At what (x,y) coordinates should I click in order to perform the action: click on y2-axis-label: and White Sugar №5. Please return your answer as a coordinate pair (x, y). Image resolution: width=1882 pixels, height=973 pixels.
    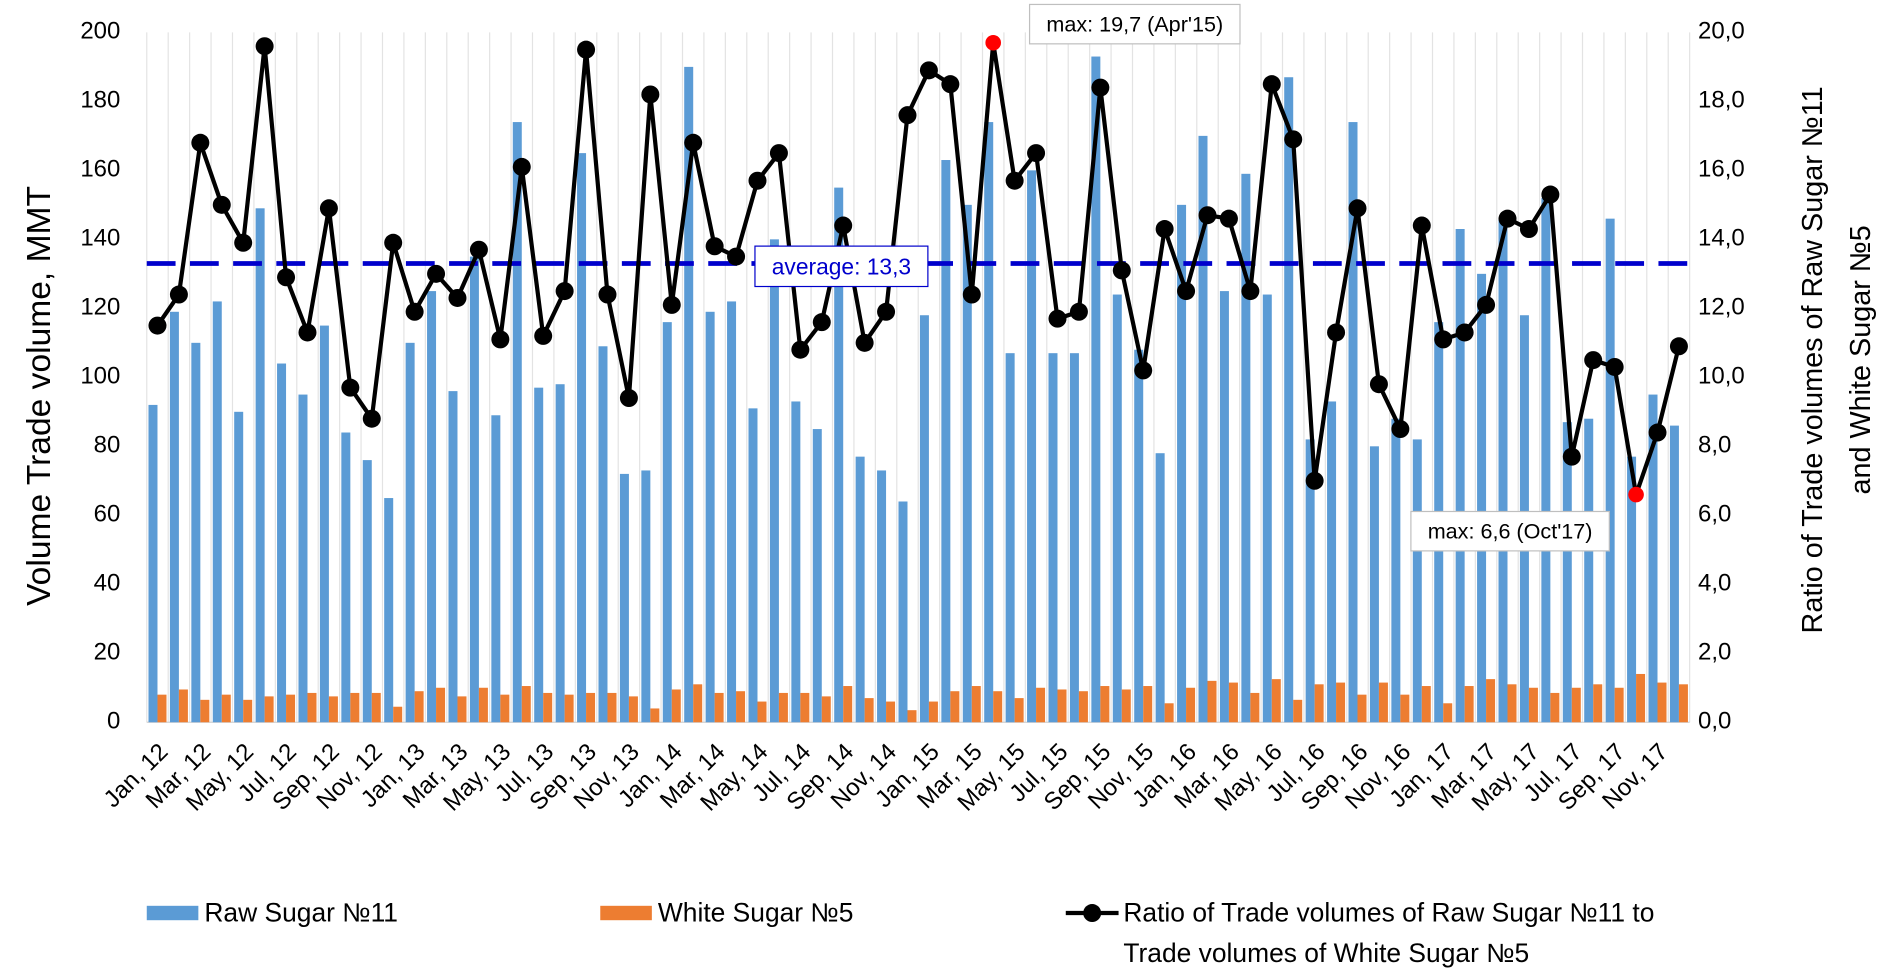
    Looking at the image, I should click on (1861, 359).